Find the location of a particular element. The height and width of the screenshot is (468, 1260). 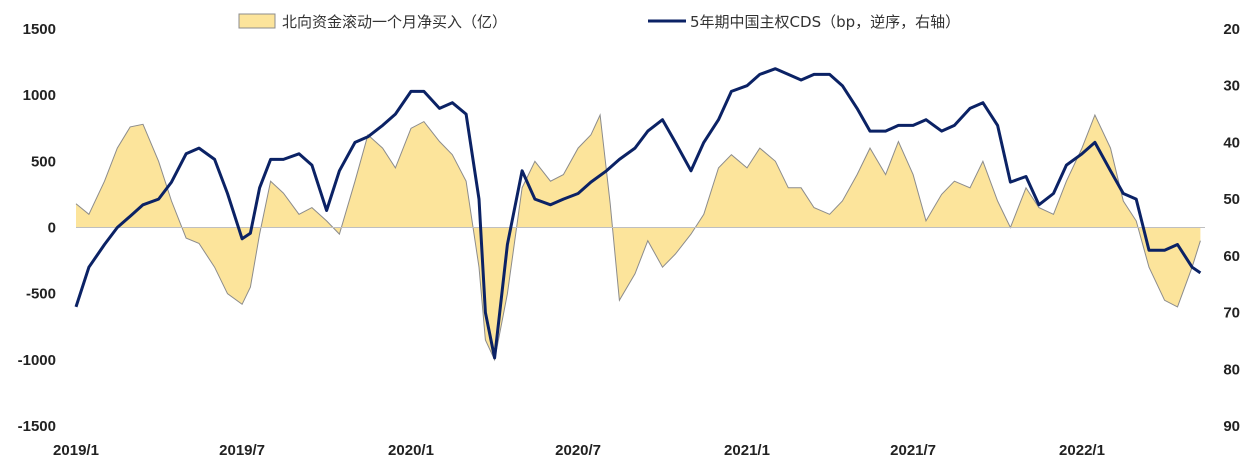

right-tick-label: 70 is located at coordinates (1231, 313).